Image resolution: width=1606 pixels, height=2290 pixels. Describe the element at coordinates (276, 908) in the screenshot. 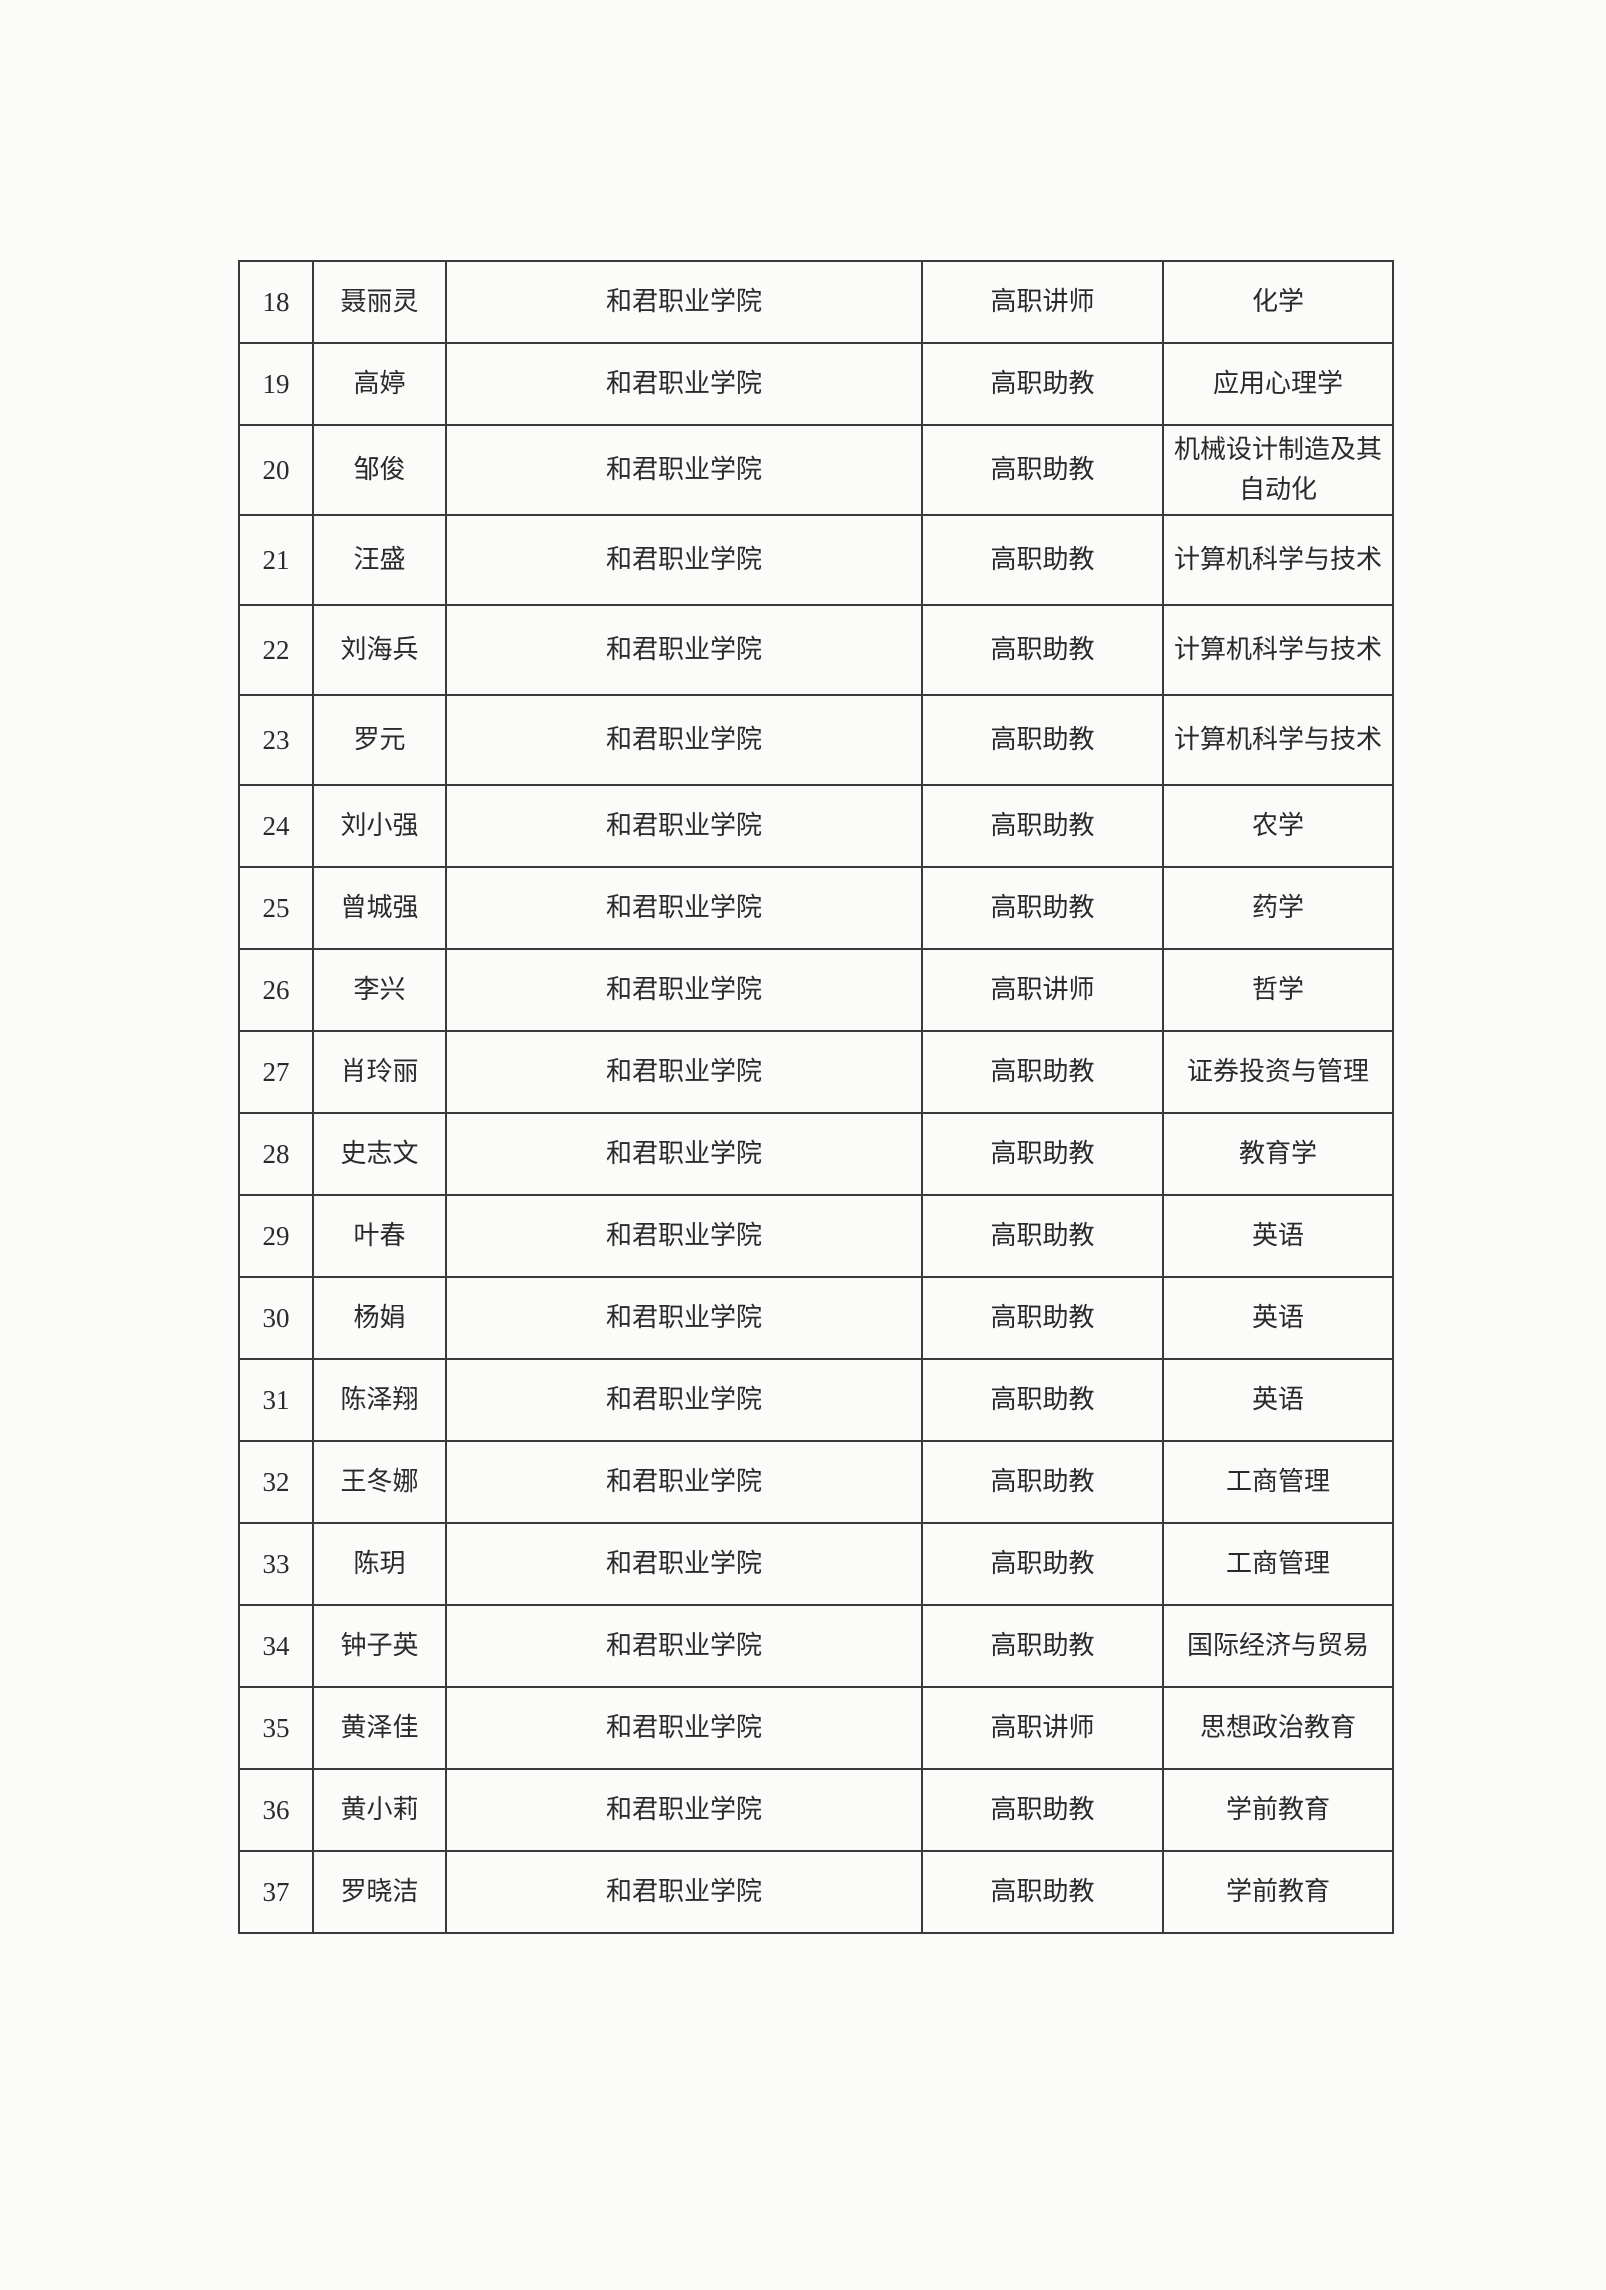

I see `cell-no: 25` at that location.